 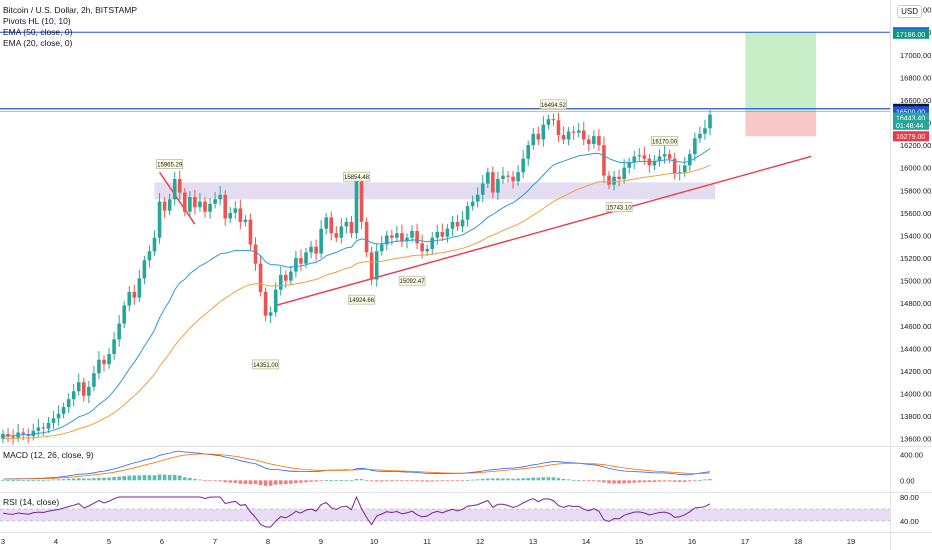 I want to click on price-label: 16443.40, so click(x=910, y=119).